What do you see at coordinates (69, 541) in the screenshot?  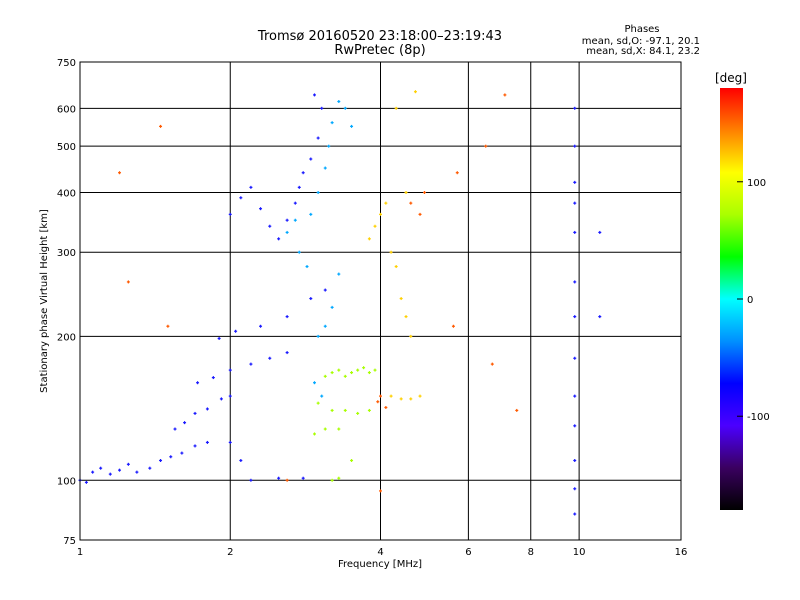 I see `y-tick-label: 75` at bounding box center [69, 541].